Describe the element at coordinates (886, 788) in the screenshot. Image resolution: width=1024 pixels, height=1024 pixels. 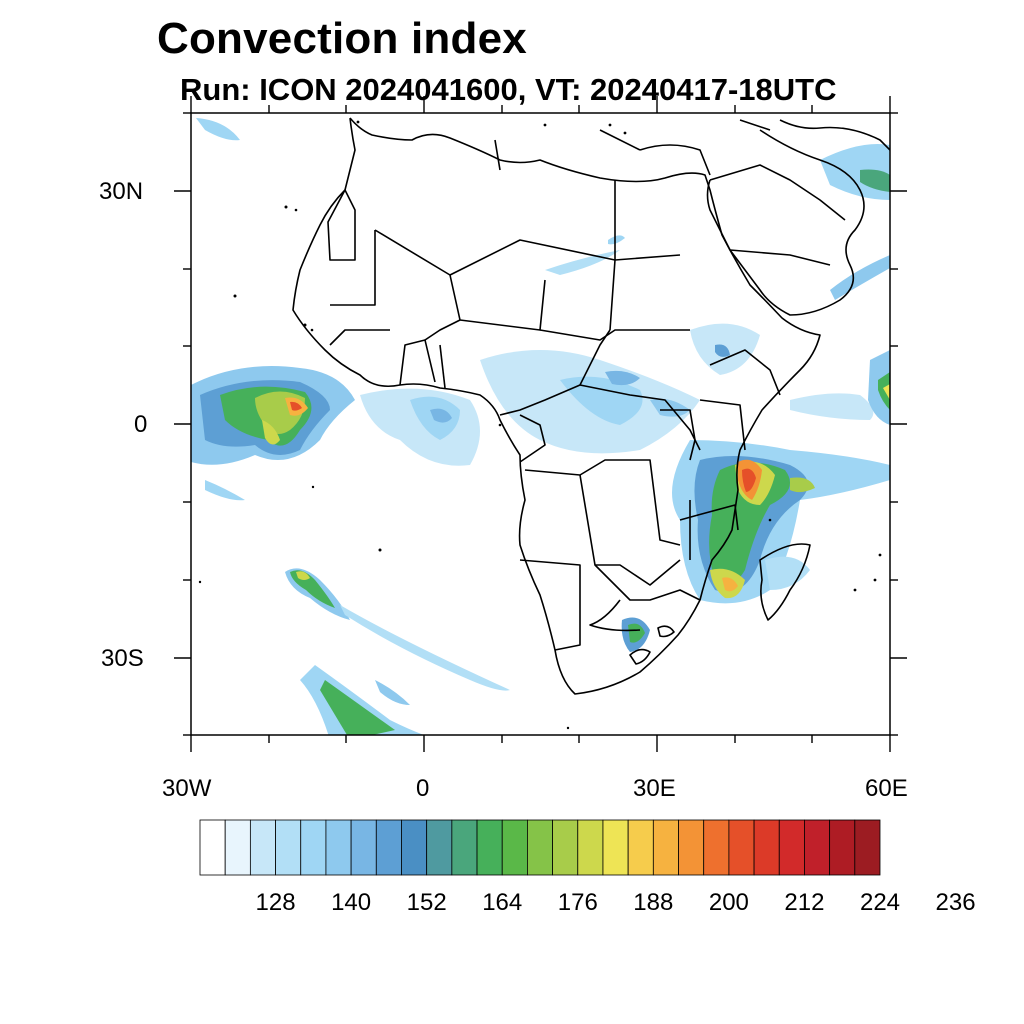
I see `x-tick-label: 60E` at that location.